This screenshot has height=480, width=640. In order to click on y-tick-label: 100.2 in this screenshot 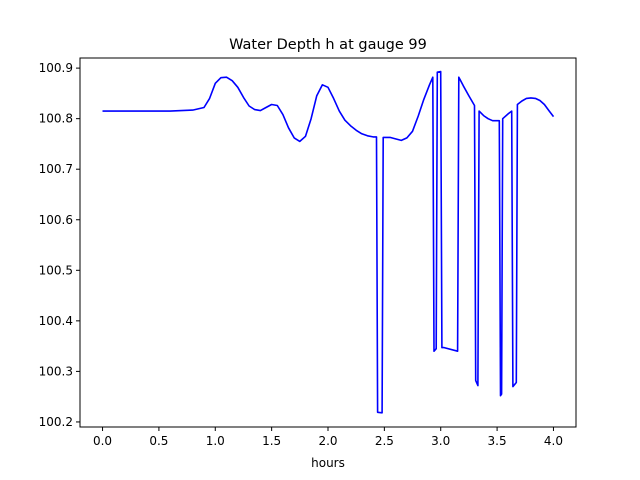, I will do `click(56, 422)`.